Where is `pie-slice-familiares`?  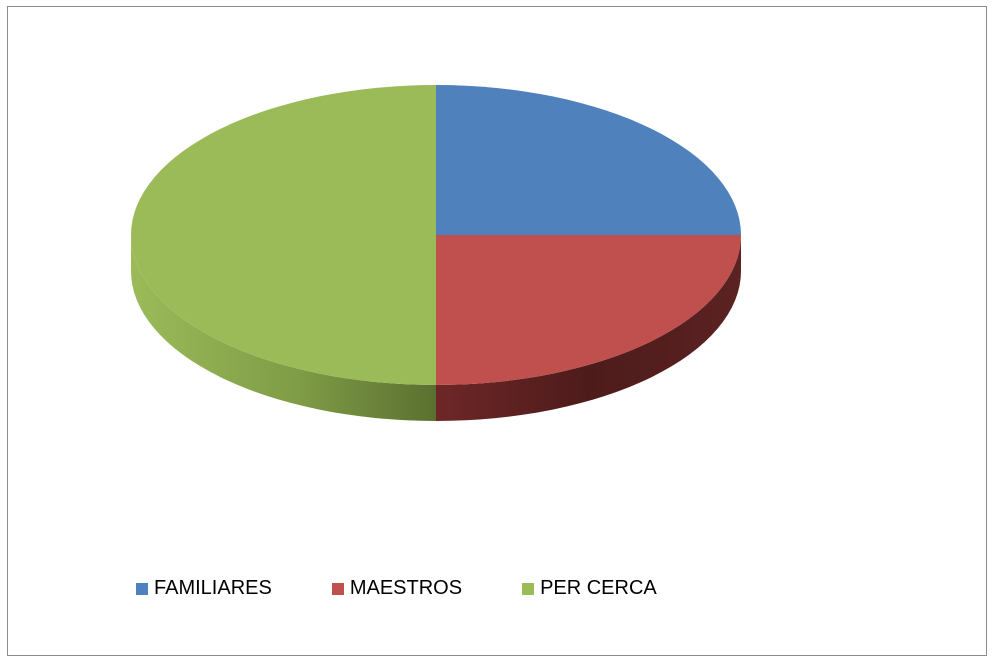 pie-slice-familiares is located at coordinates (588, 160).